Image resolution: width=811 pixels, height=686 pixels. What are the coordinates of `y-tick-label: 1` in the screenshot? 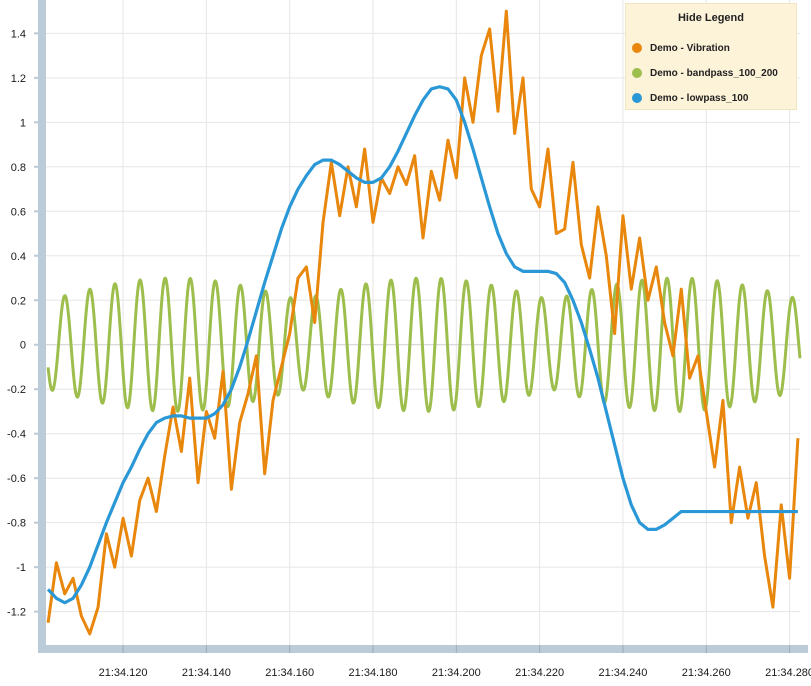 It's located at (23, 123).